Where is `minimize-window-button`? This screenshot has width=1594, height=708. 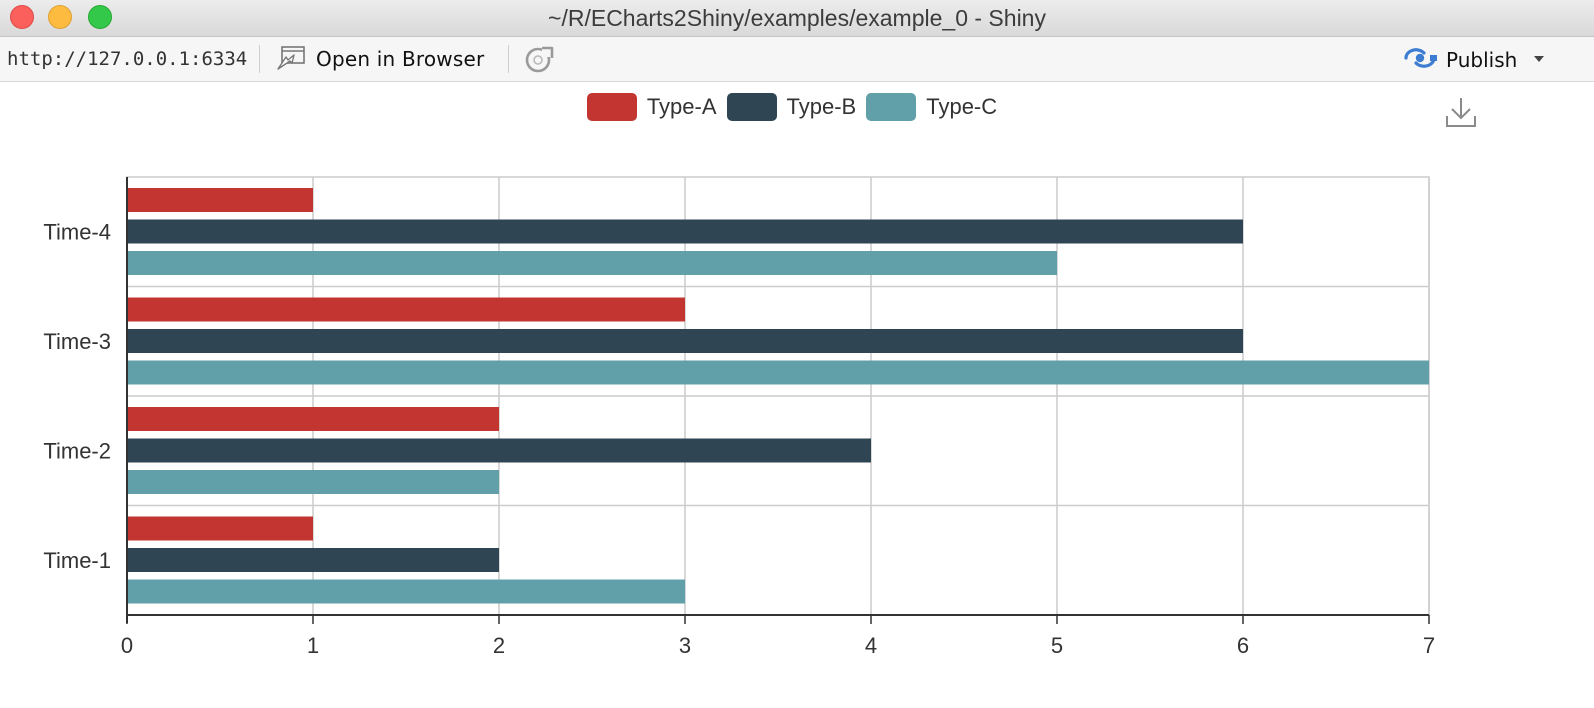 minimize-window-button is located at coordinates (60, 17).